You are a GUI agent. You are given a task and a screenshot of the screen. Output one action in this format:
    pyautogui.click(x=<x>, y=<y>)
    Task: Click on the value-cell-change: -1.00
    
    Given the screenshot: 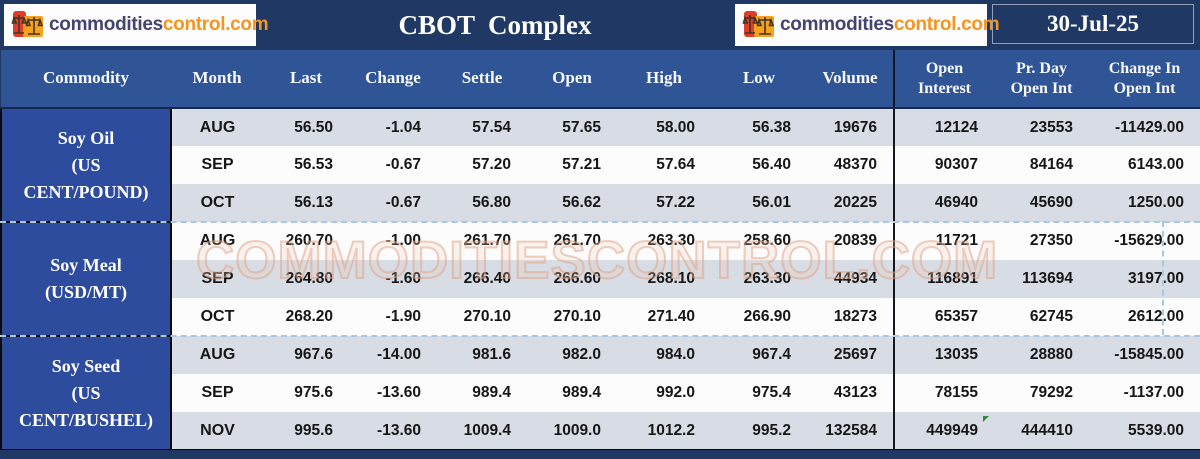 What is the action you would take?
    pyautogui.click(x=393, y=241)
    